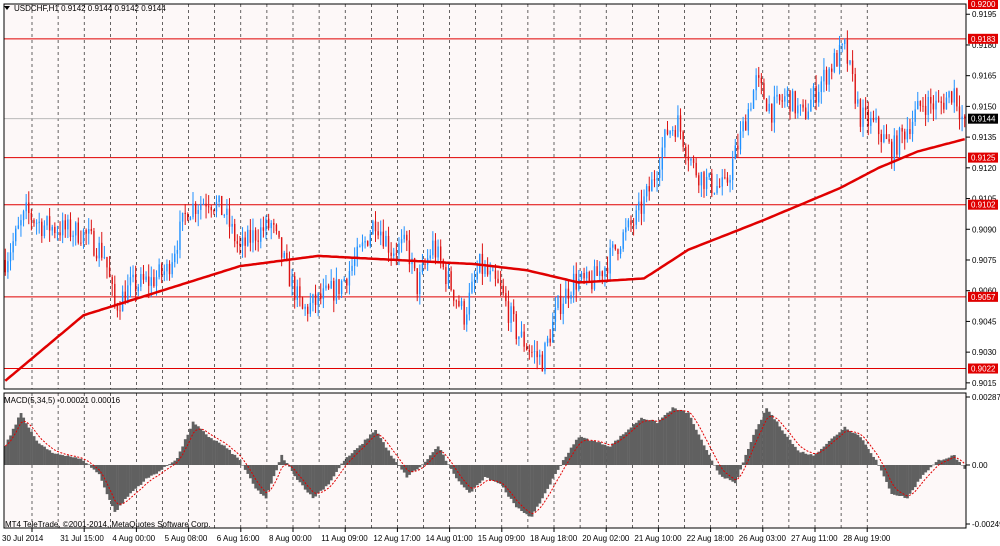 This screenshot has height=546, width=1000. Describe the element at coordinates (7, 8) in the screenshot. I see `dropdown-triangle-icon` at that location.